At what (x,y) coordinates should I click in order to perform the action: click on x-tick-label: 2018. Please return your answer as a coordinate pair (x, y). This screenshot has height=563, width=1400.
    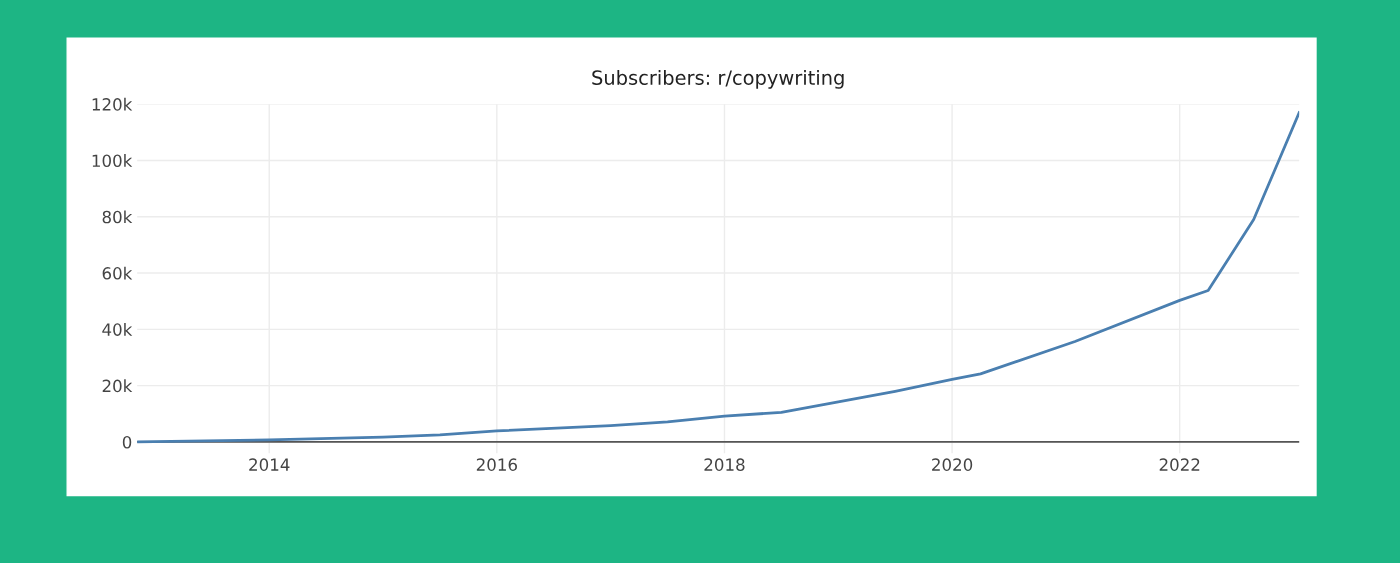
    Looking at the image, I should click on (724, 464).